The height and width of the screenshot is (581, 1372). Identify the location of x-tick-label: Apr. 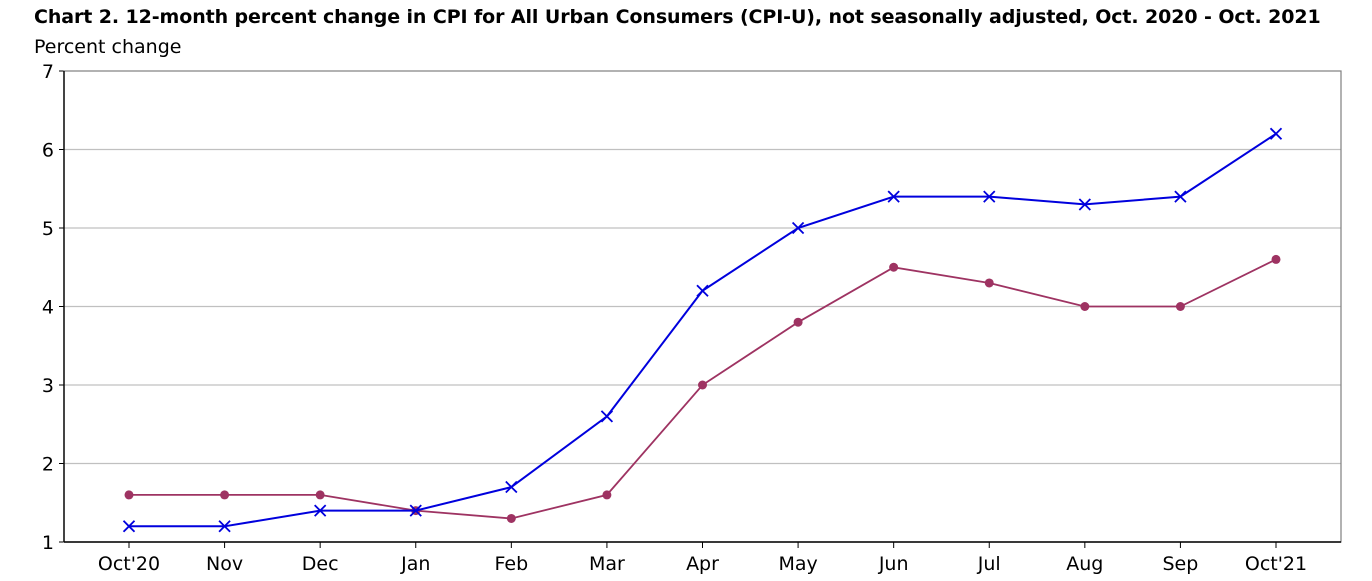
(702, 564).